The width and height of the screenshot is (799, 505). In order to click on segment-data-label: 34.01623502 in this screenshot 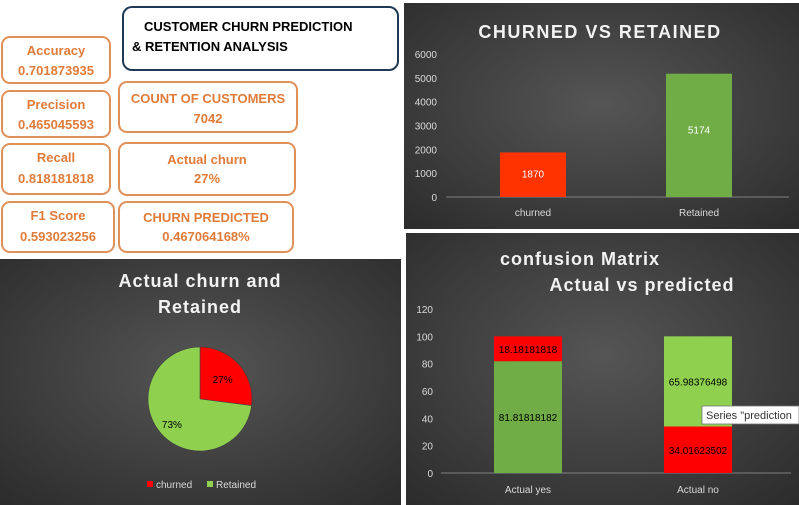, I will do `click(698, 451)`.